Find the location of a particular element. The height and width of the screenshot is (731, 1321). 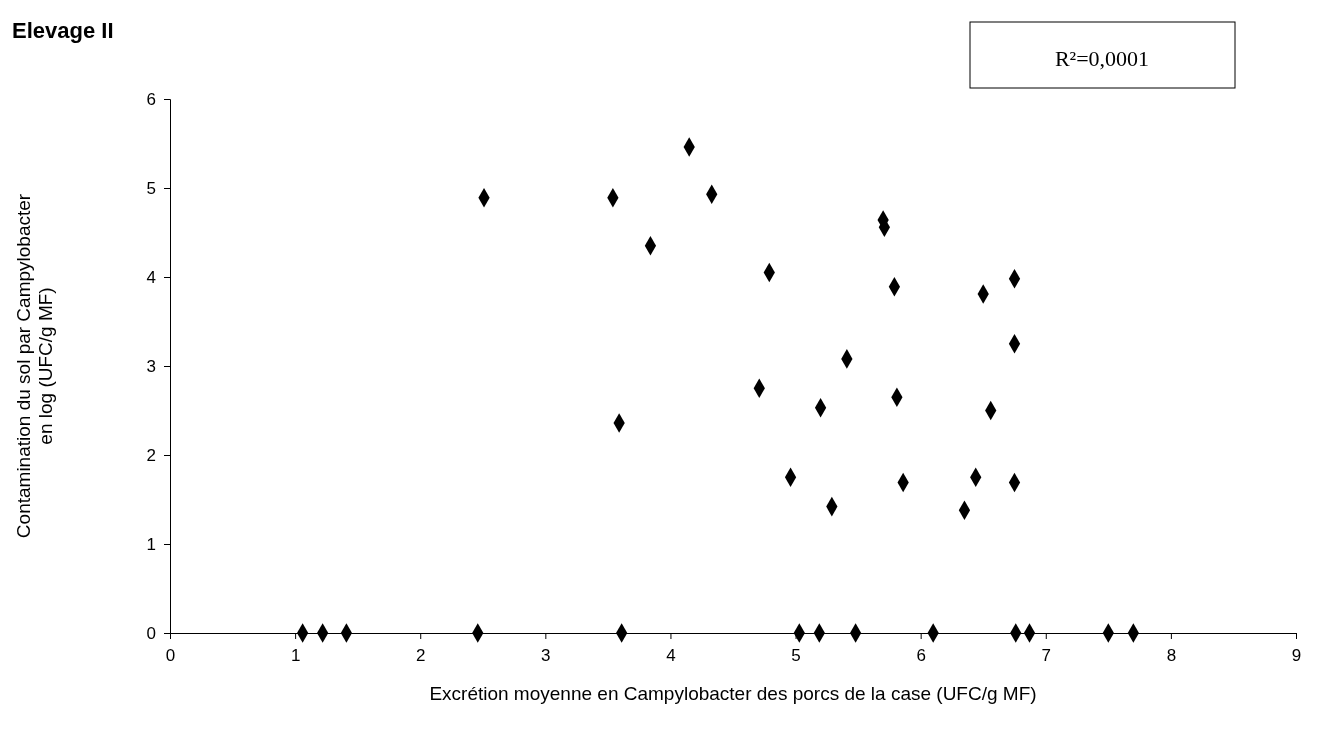

y-axis-title: Contamination du sol par Campylobacter en log (UFC/g MF) is located at coordinates (34, 366).